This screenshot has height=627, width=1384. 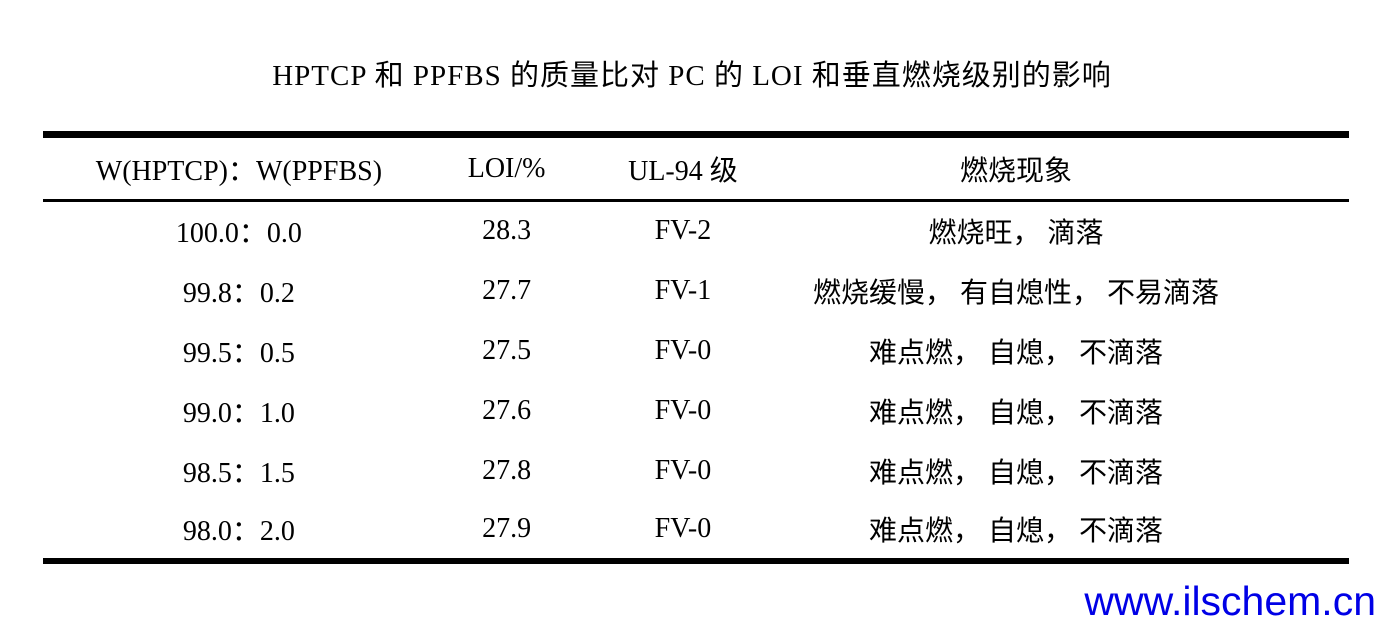 What do you see at coordinates (238, 353) in the screenshot?
I see `ratio-cell: 99.5：0.5` at bounding box center [238, 353].